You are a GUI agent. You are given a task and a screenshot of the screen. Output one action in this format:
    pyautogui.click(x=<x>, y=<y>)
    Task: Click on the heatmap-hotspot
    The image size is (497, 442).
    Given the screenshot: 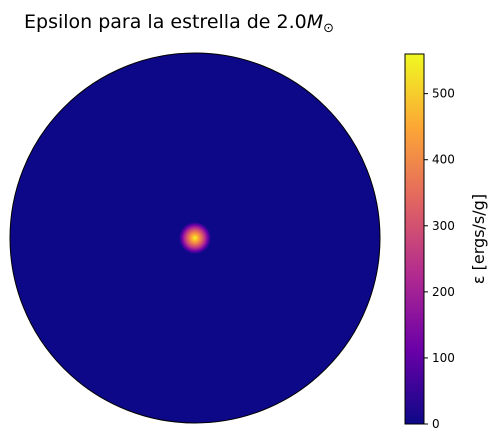 What is the action you would take?
    pyautogui.click(x=195, y=238)
    